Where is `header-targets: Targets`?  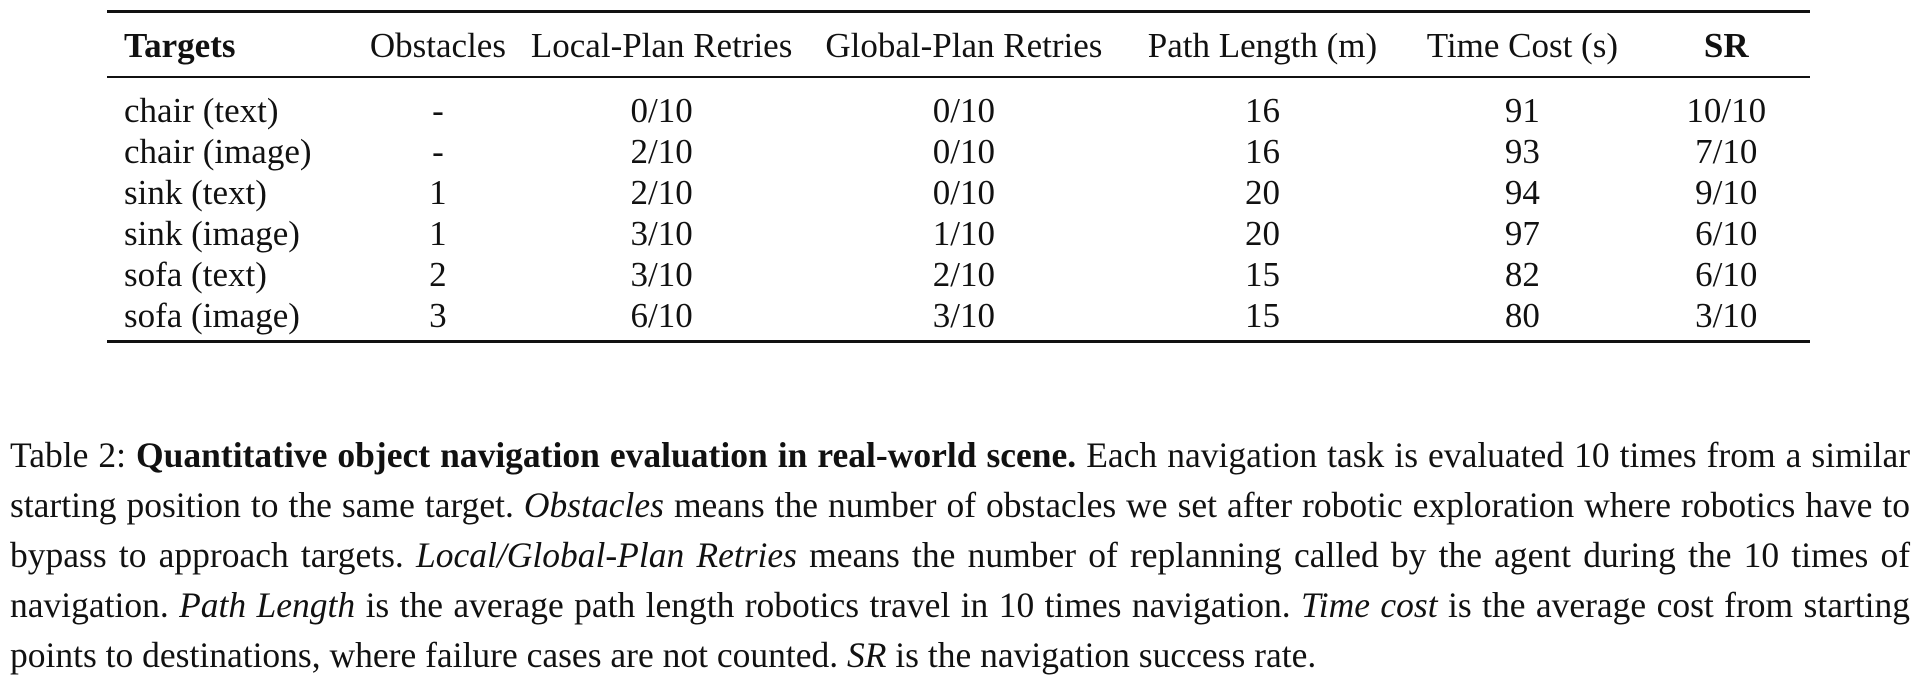 header-targets: Targets is located at coordinates (180, 45).